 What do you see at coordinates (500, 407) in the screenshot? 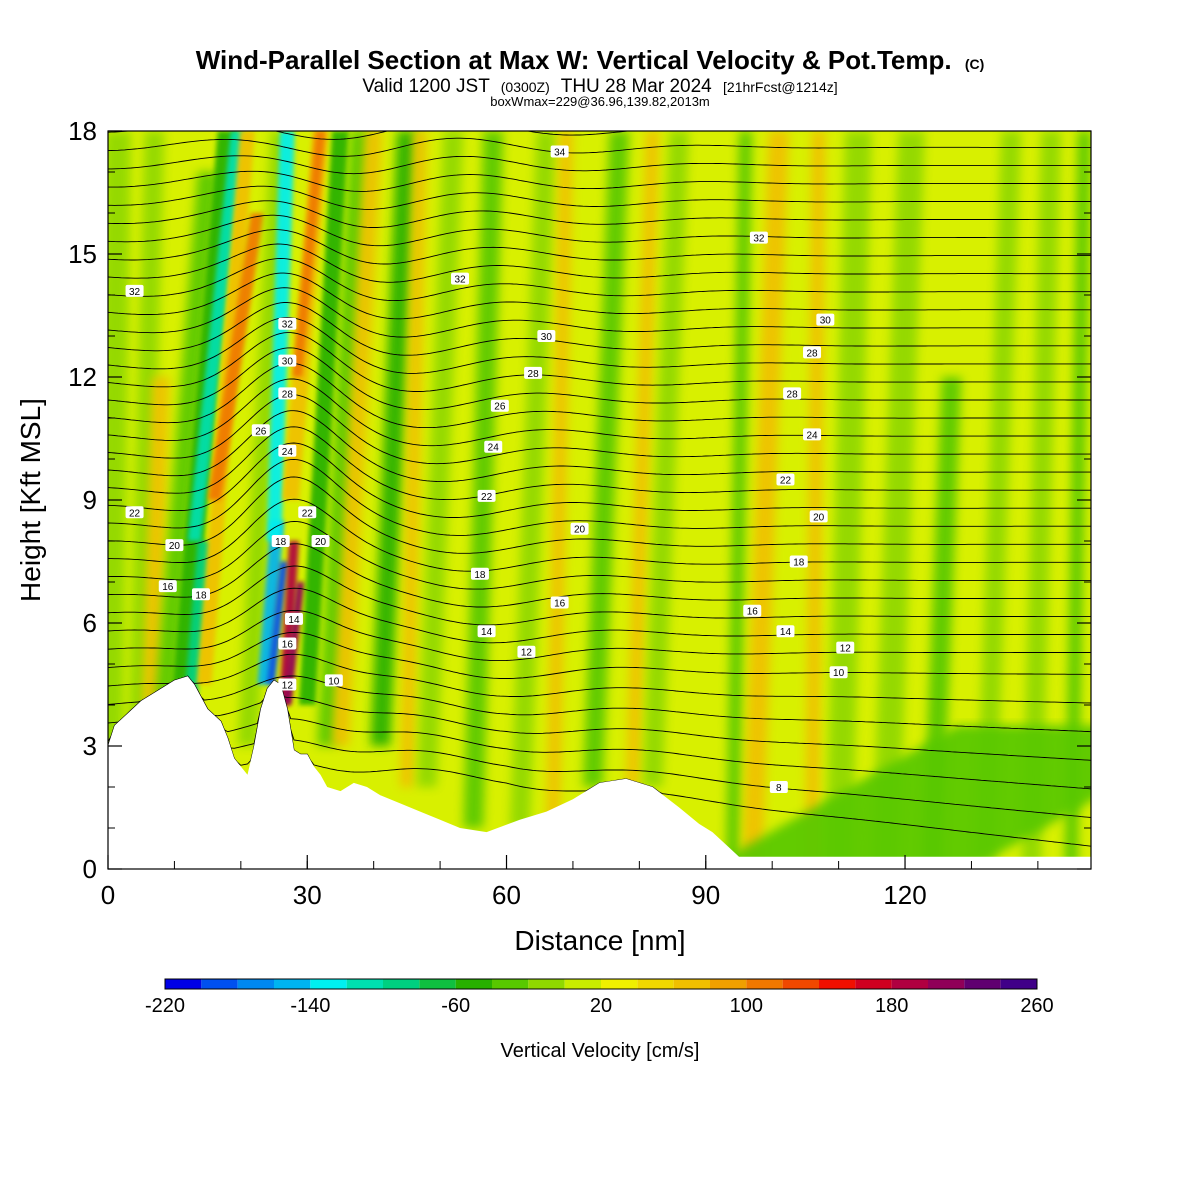
I see `isentrope-label-text: 26` at bounding box center [500, 407].